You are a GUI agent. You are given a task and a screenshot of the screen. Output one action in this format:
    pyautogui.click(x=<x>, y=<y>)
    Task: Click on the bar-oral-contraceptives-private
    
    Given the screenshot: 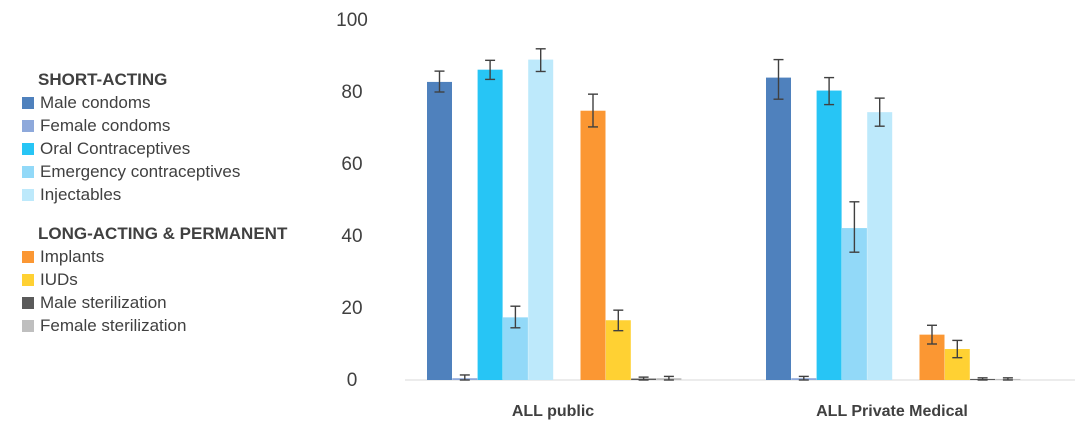 What is the action you would take?
    pyautogui.click(x=829, y=235)
    